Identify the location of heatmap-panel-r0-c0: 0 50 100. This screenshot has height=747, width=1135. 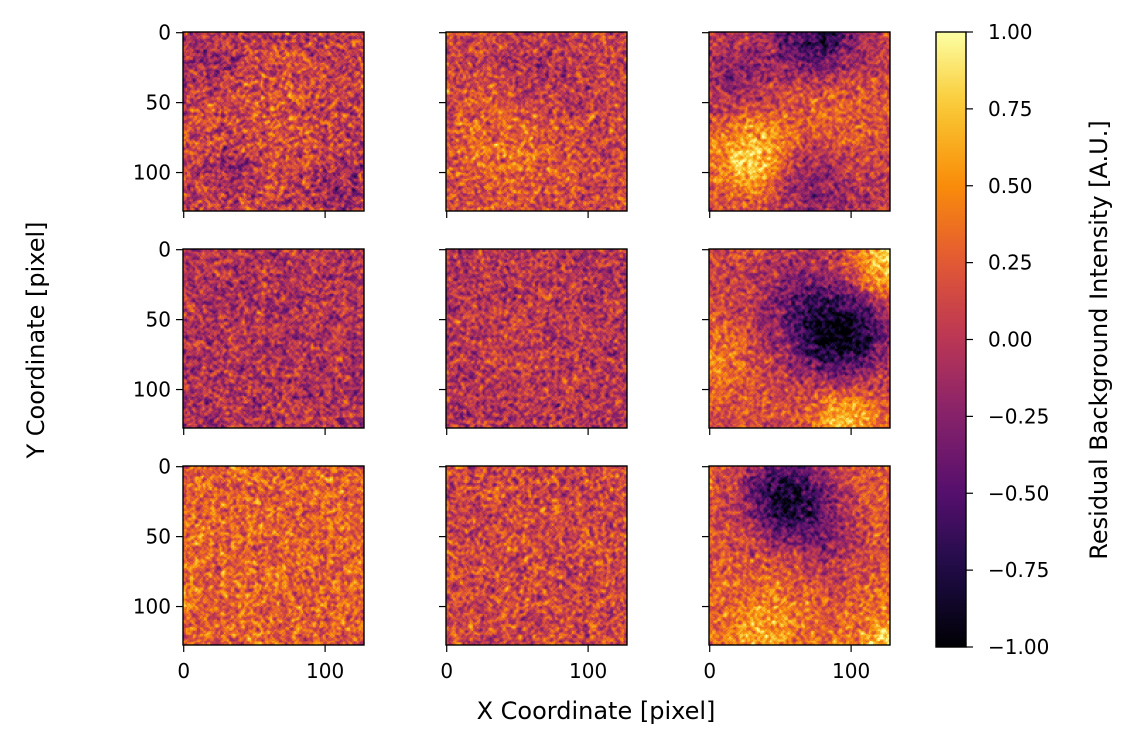
(249, 119).